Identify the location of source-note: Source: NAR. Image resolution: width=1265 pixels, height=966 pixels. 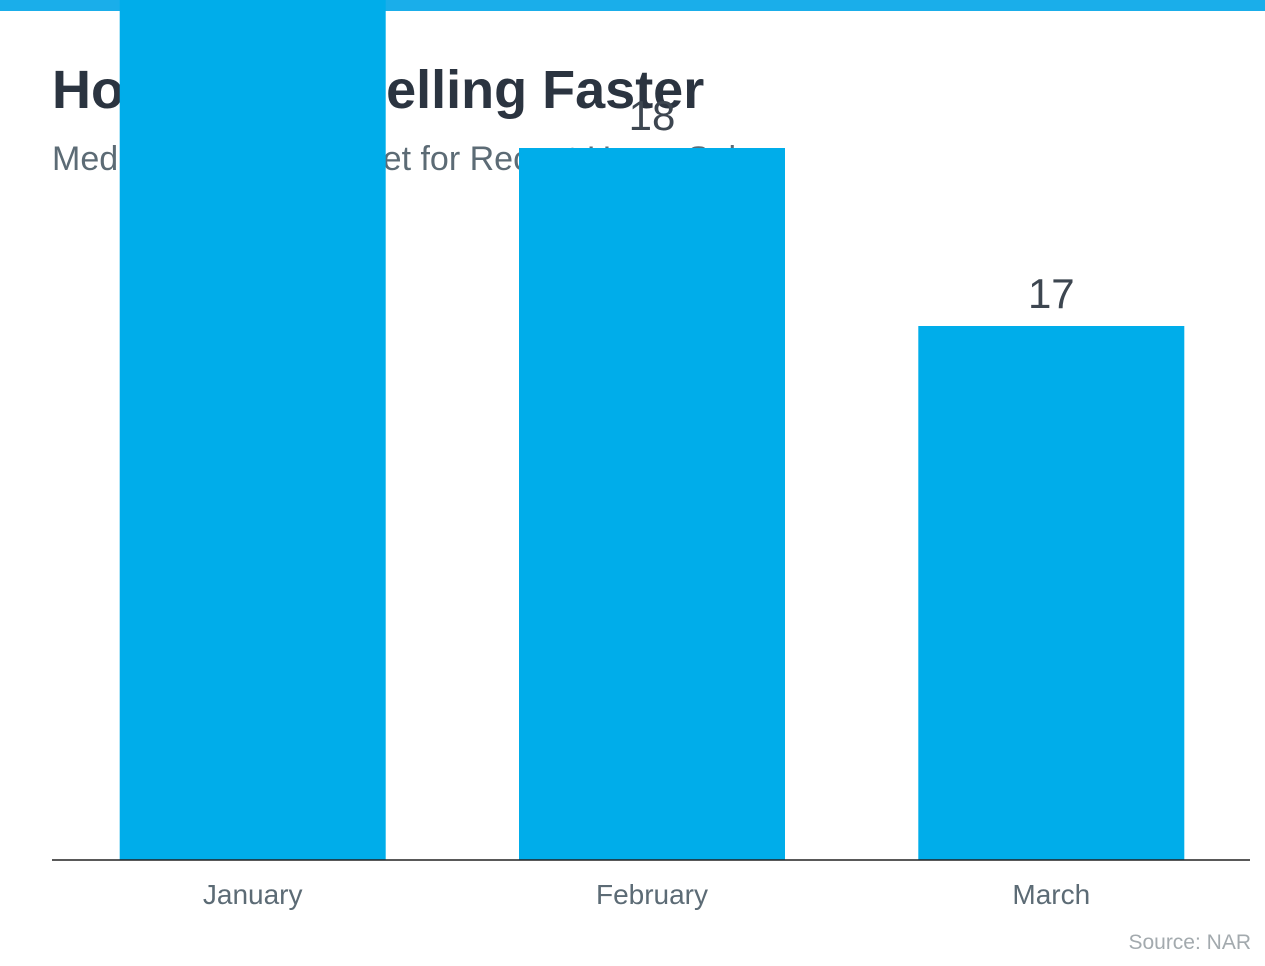
(1189, 942).